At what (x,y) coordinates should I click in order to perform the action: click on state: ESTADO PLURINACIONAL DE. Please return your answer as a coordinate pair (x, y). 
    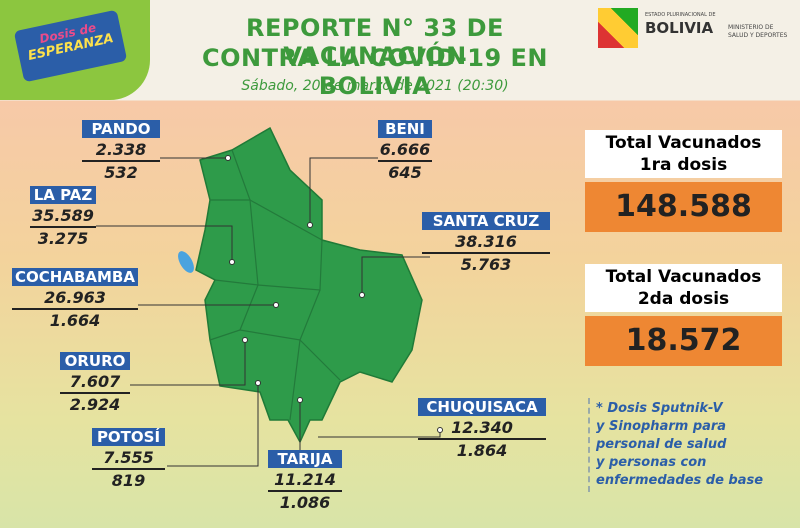
    Looking at the image, I should click on (680, 15).